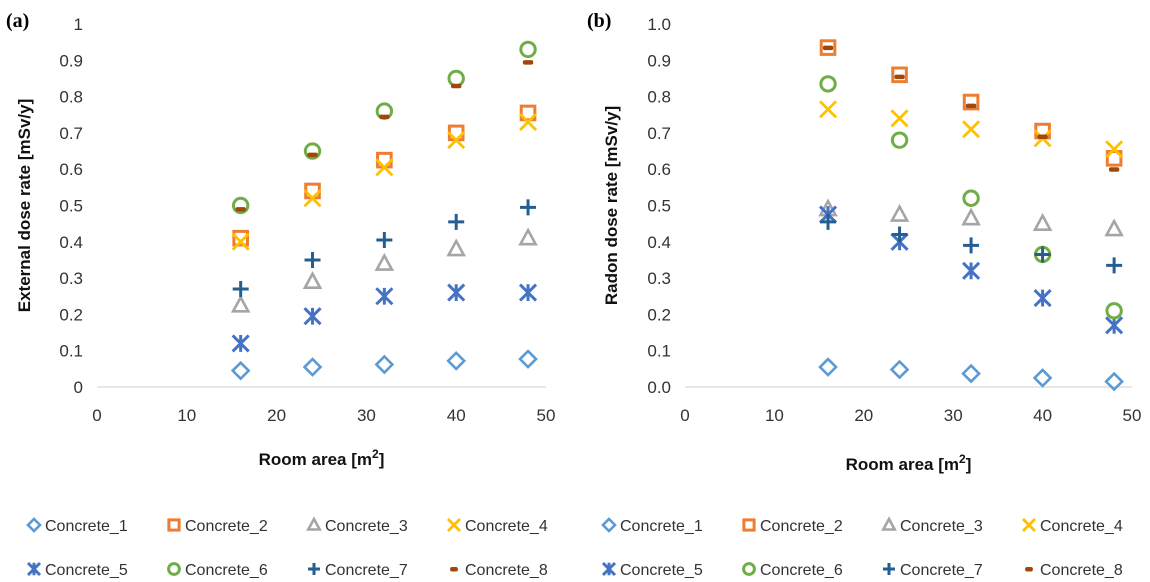 The width and height of the screenshot is (1150, 582). Describe the element at coordinates (71, 60) in the screenshot. I see `y-tick-label: 0.9` at that location.